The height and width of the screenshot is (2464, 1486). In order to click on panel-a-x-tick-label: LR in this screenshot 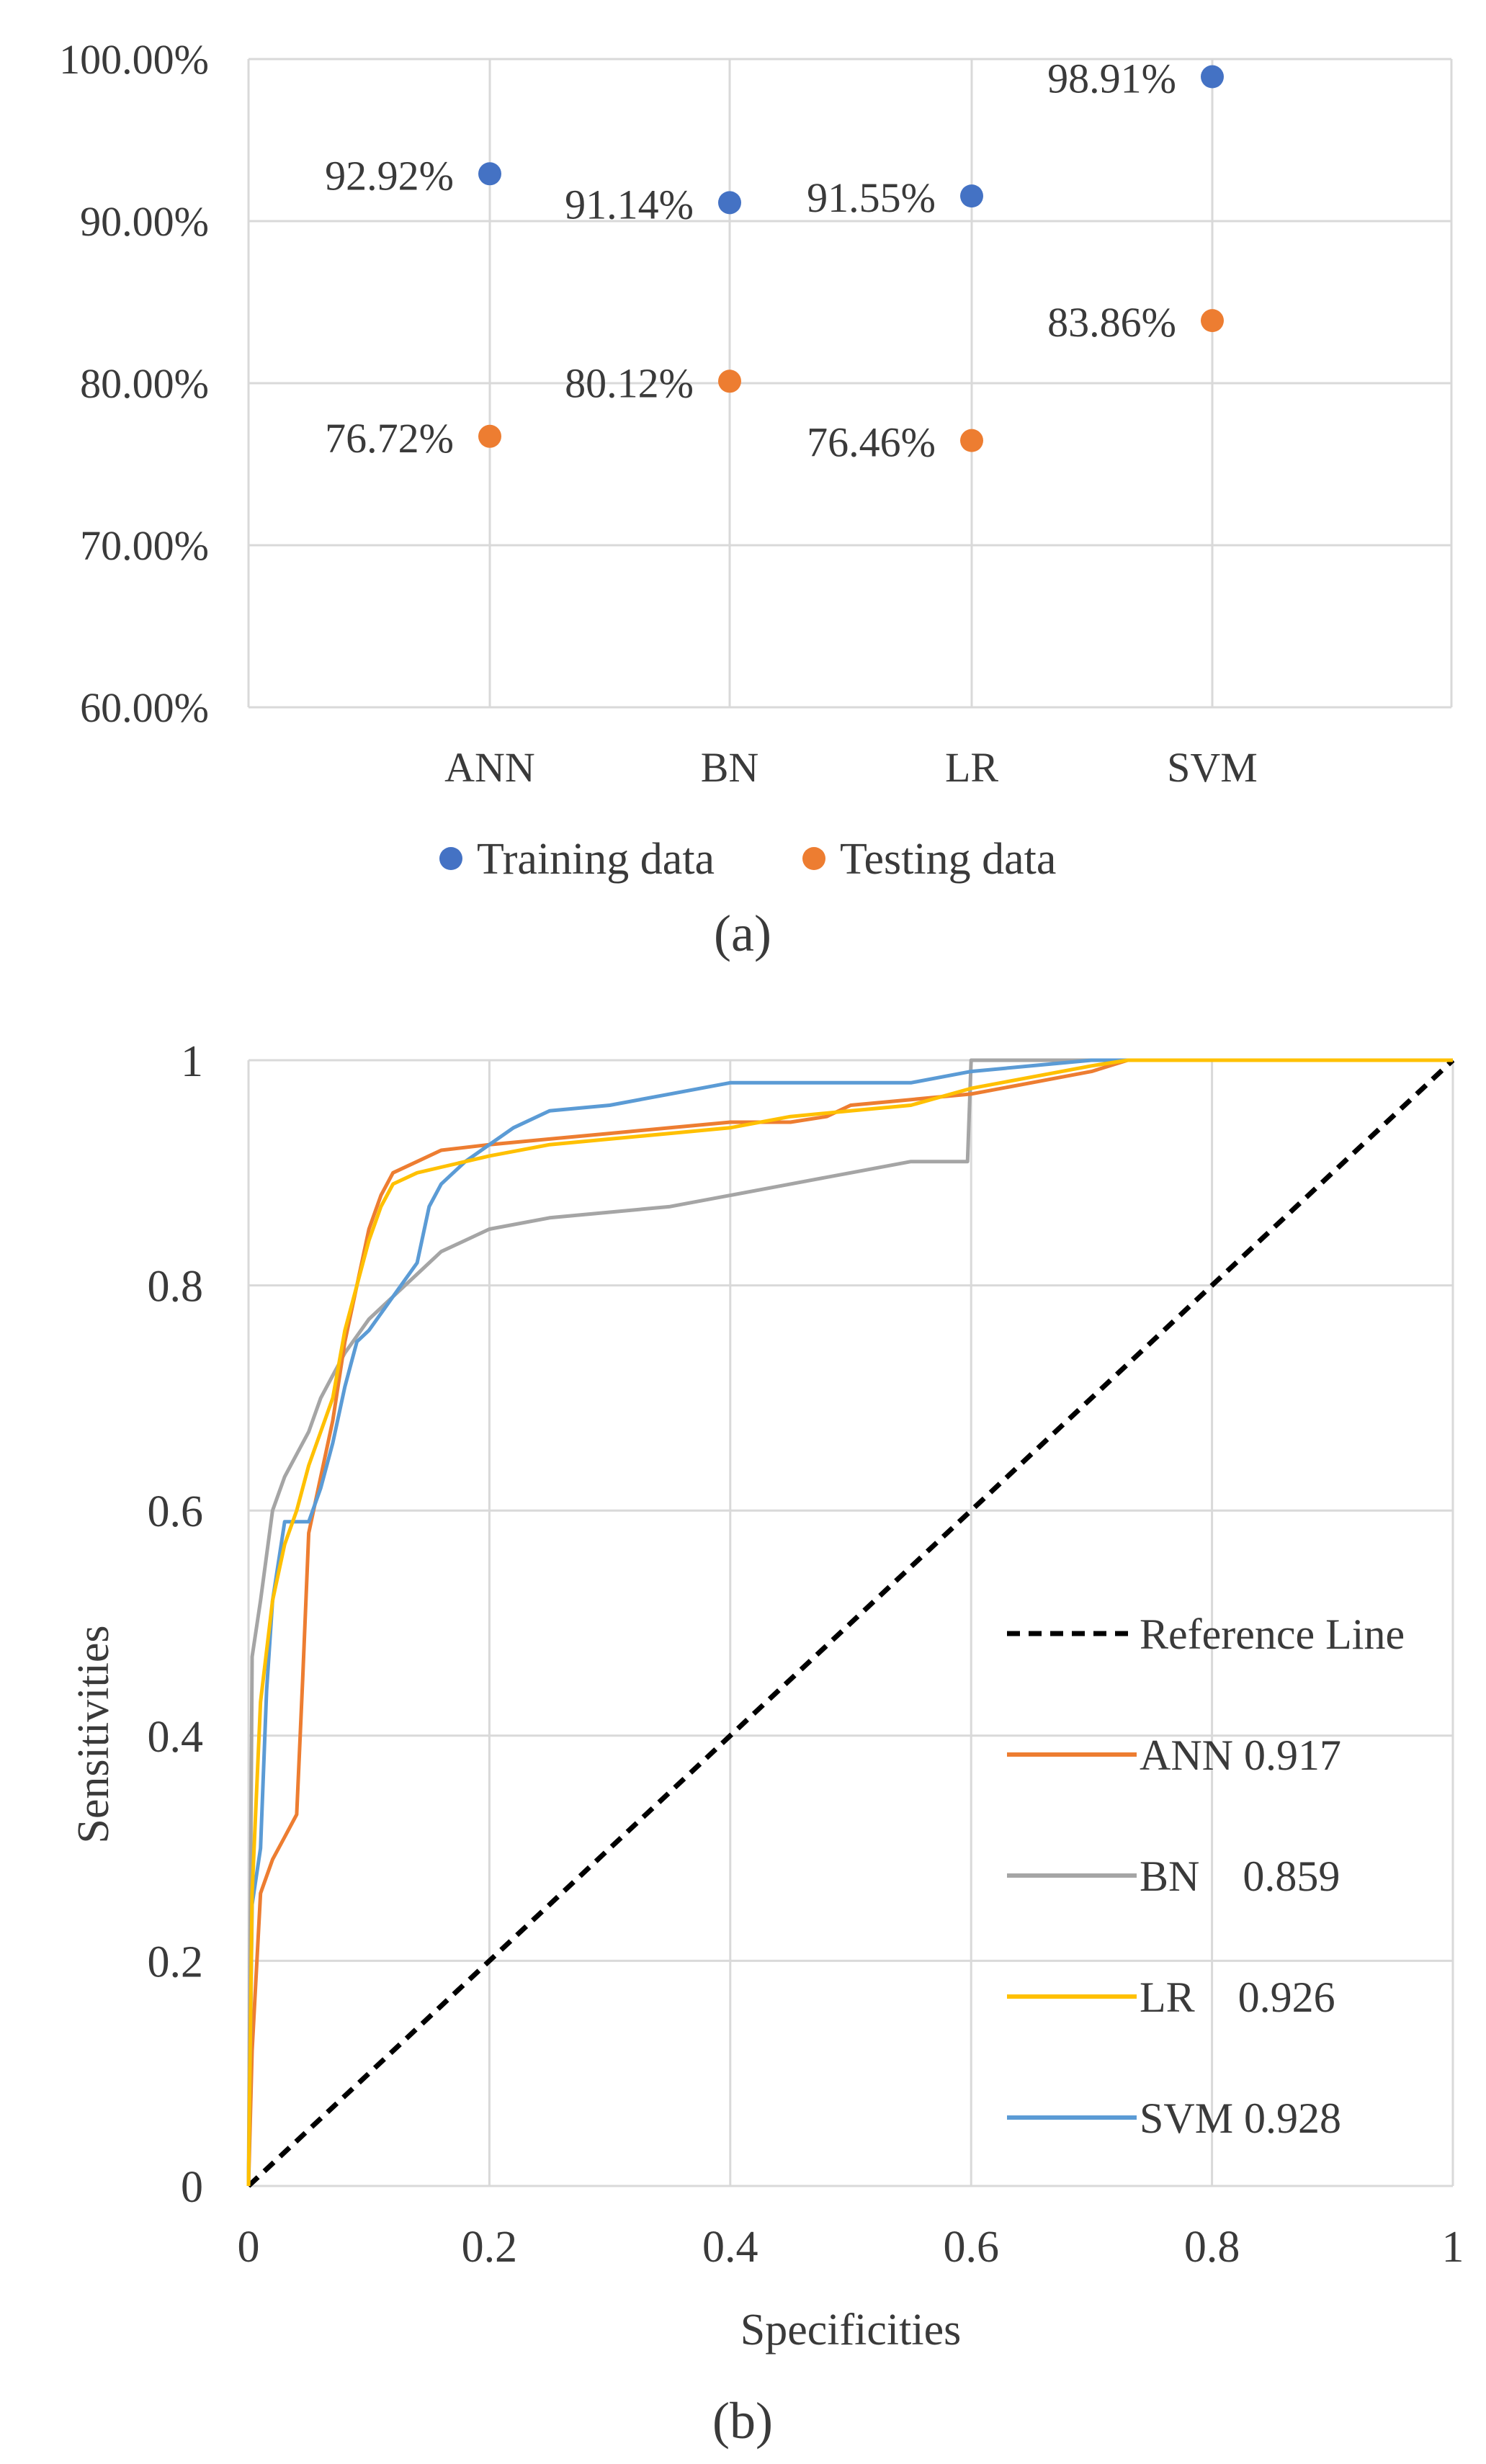, I will do `click(971, 767)`.